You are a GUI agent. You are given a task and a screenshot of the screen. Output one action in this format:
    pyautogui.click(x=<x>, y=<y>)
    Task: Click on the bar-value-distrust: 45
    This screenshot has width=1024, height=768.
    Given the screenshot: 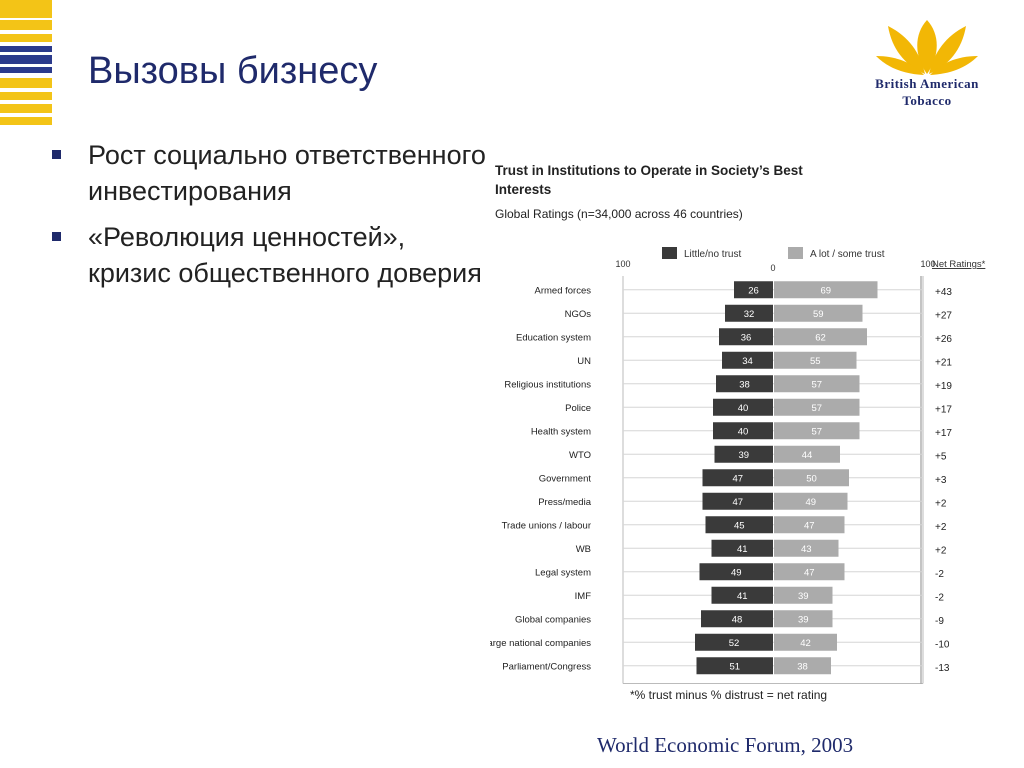 What is the action you would take?
    pyautogui.click(x=739, y=525)
    